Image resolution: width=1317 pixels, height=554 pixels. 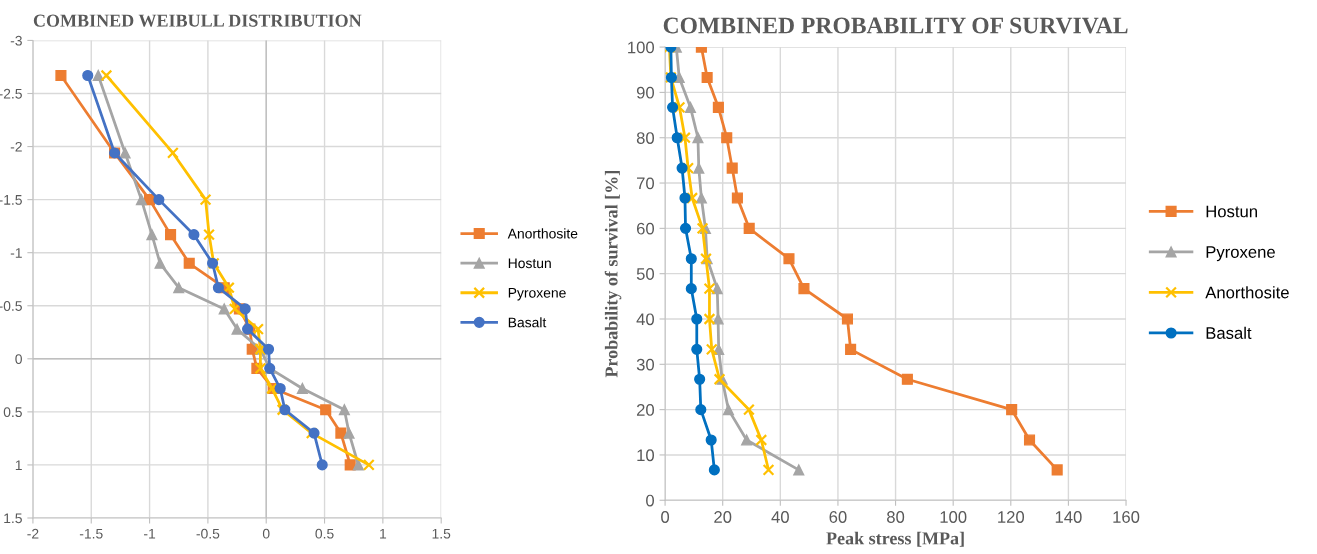 What do you see at coordinates (150, 533) in the screenshot?
I see `x-tick-label: -1` at bounding box center [150, 533].